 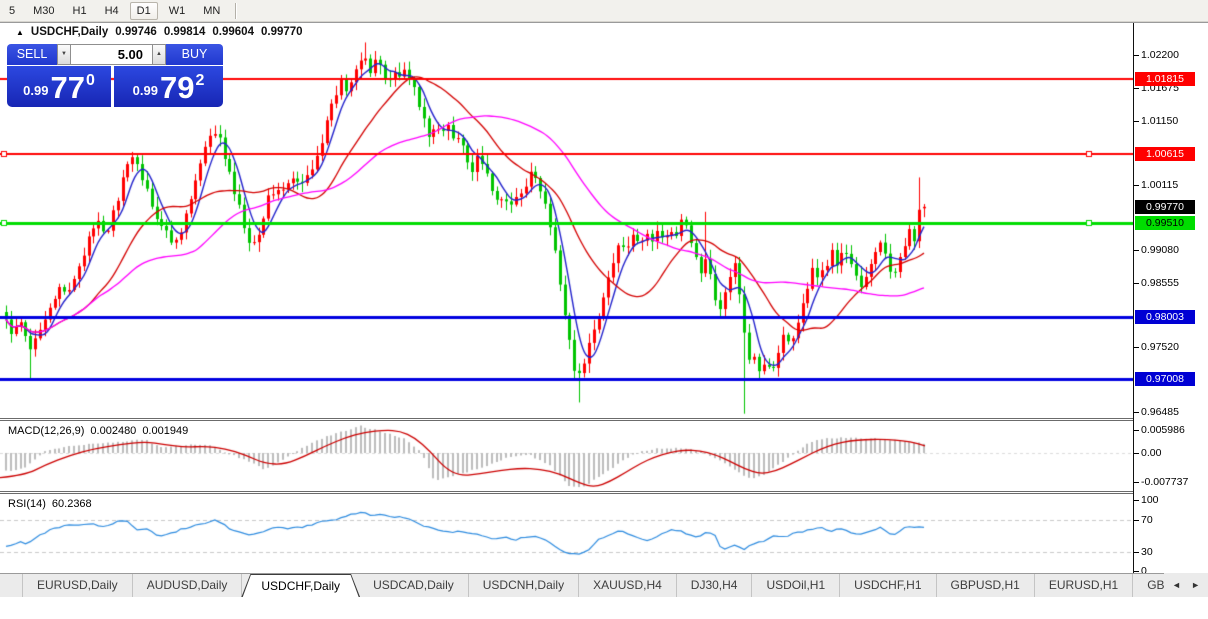 What do you see at coordinates (27, 504) in the screenshot?
I see `rsi-name: RSI(14)` at bounding box center [27, 504].